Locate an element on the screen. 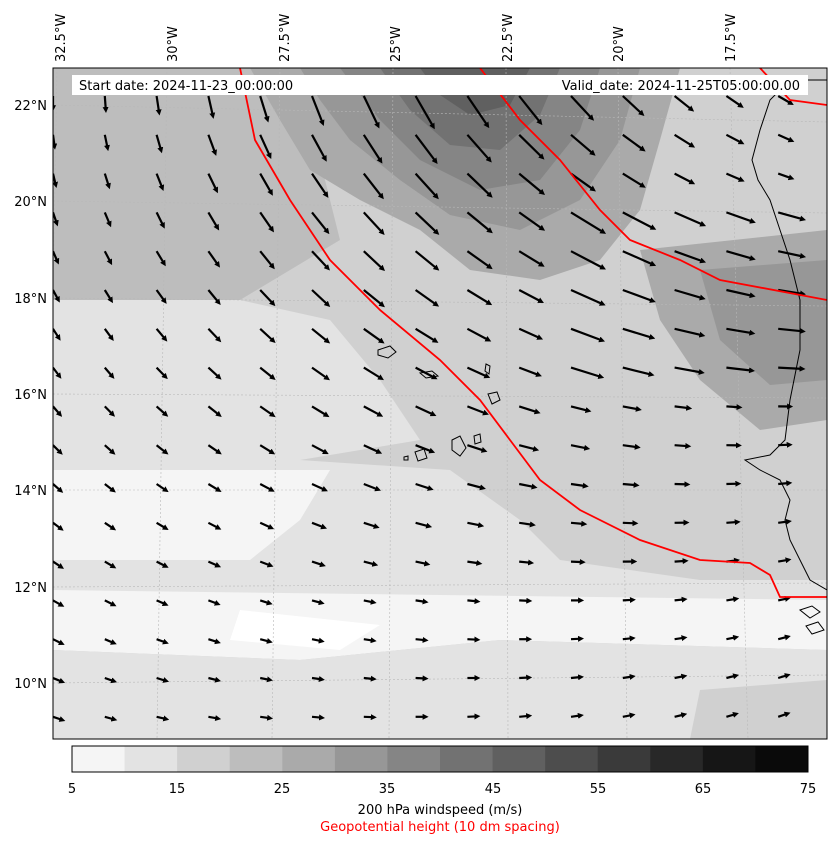 The width and height of the screenshot is (837, 843). colorbar-tick: 15 is located at coordinates (177, 789).